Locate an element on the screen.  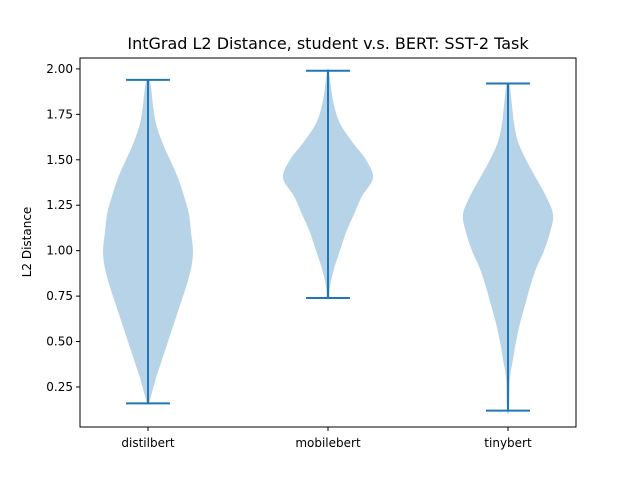
y-tick-label: 0.50 is located at coordinates (59, 342).